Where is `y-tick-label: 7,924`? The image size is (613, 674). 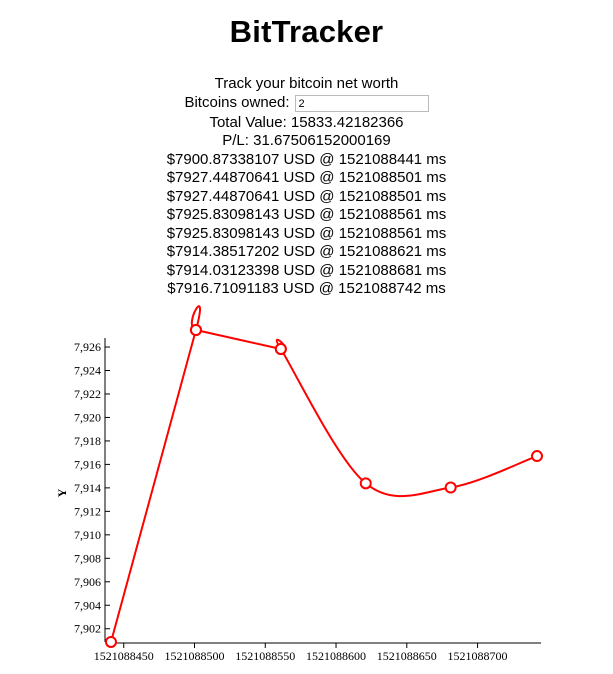 y-tick-label: 7,924 is located at coordinates (87, 370).